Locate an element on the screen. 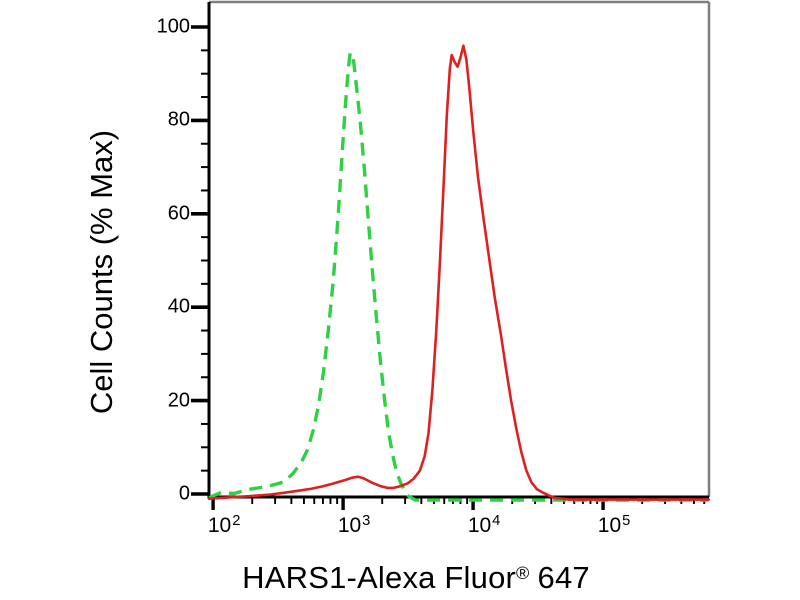  y-tick-label: 60 is located at coordinates (178, 213).